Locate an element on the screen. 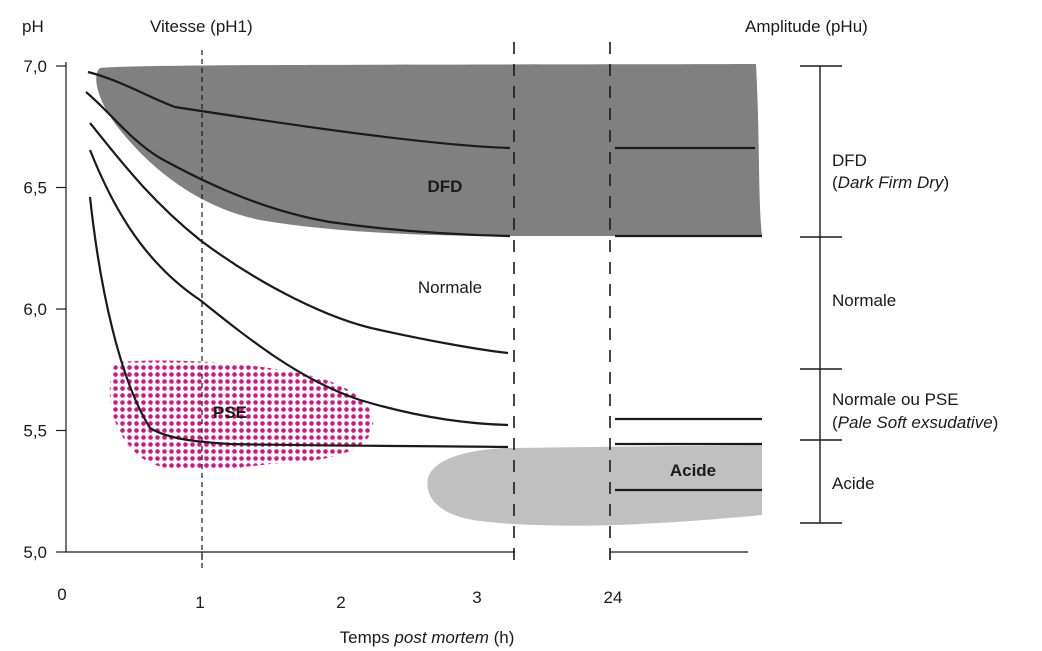 Image resolution: width=1042 pixels, height=651 pixels. label-normale: Normale is located at coordinates (450, 287).